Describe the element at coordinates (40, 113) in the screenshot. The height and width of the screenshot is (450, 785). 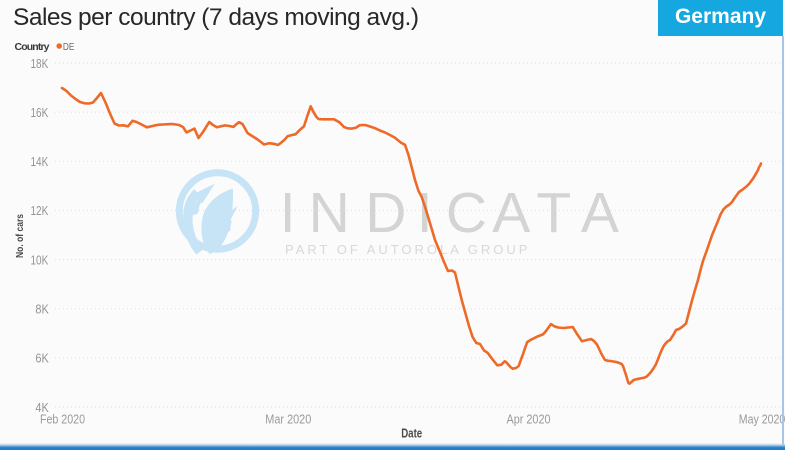
I see `svg-text: 16K` at that location.